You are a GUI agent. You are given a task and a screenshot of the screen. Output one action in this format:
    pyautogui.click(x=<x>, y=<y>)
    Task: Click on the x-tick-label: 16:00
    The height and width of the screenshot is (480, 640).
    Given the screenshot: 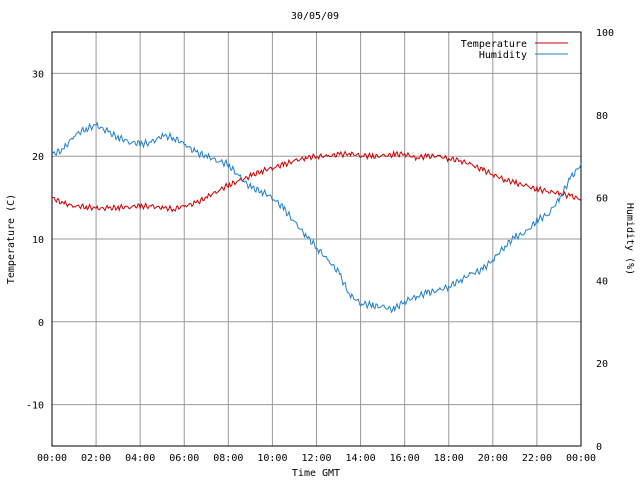 What is the action you would take?
    pyautogui.click(x=405, y=458)
    